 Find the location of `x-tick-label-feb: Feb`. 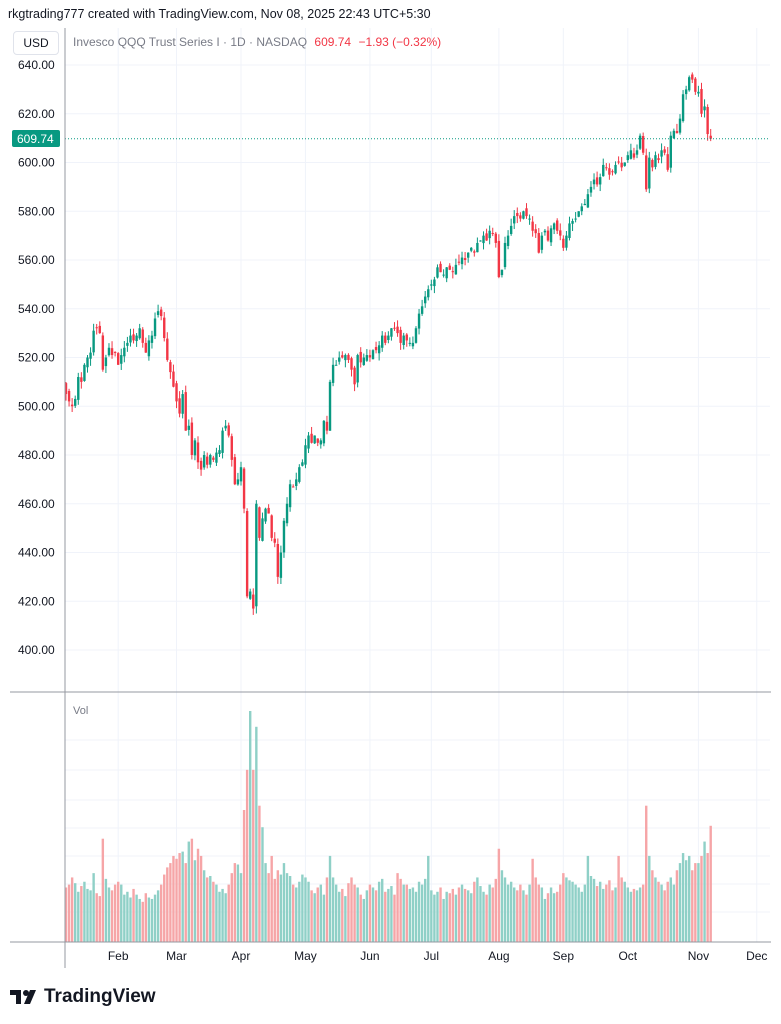

x-tick-label-feb: Feb is located at coordinates (118, 956).